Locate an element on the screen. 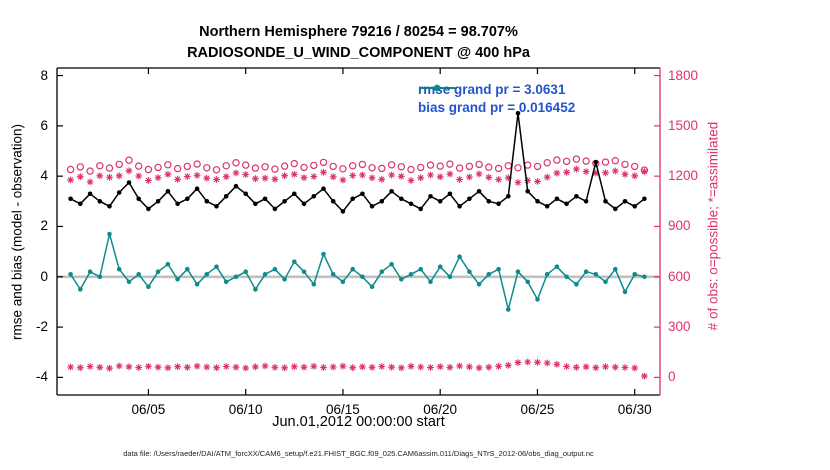 Image resolution: width=830 pixels, height=470 pixels. right-y-axis-label: # of obs: o=possible; *=assimilated is located at coordinates (713, 226).